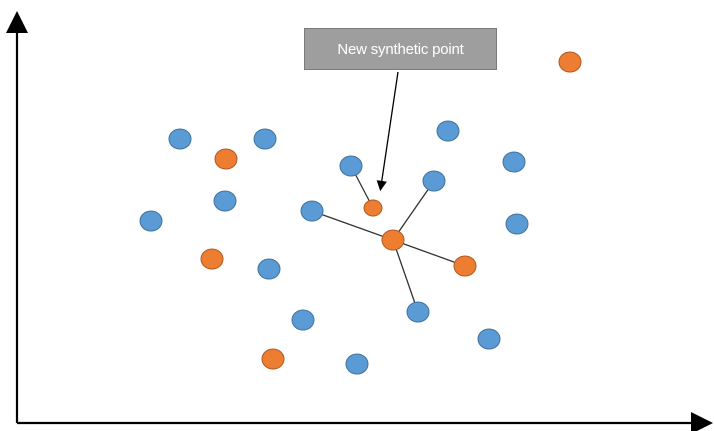 This screenshot has height=431, width=714. I want to click on minority-point-center, so click(393, 240).